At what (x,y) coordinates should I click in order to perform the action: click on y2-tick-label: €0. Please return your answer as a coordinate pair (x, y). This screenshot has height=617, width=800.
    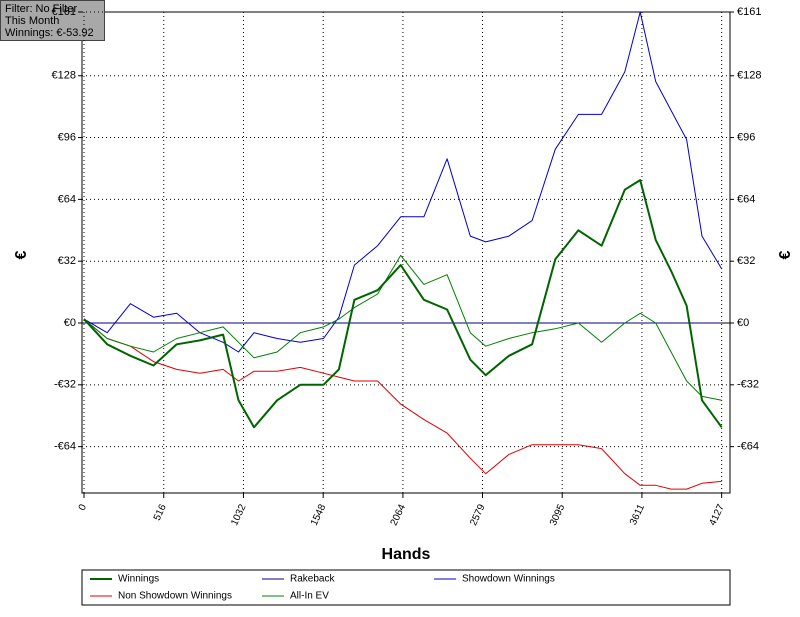
    Looking at the image, I should click on (743, 323).